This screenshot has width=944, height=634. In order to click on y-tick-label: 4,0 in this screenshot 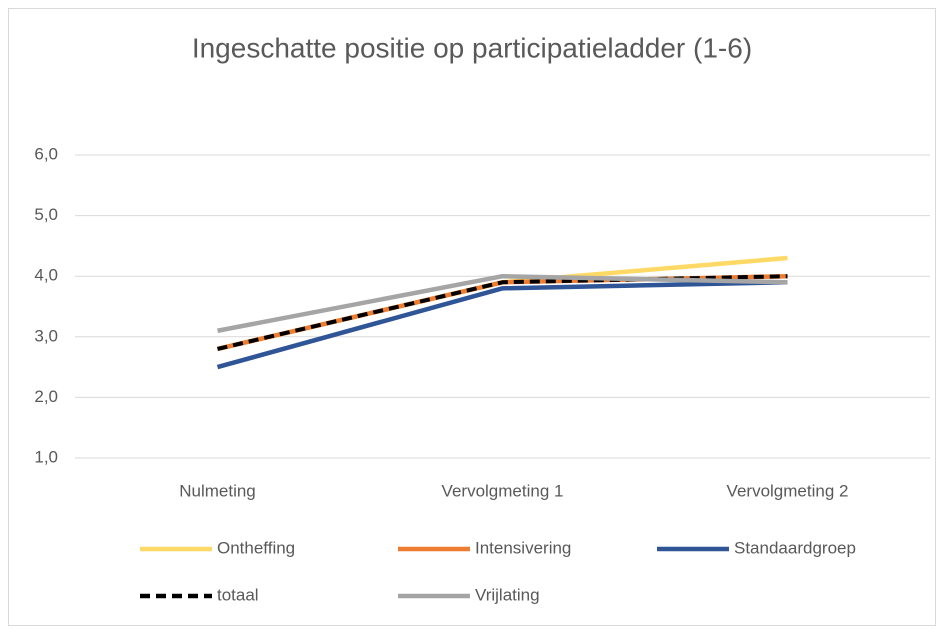, I will do `click(46, 275)`.